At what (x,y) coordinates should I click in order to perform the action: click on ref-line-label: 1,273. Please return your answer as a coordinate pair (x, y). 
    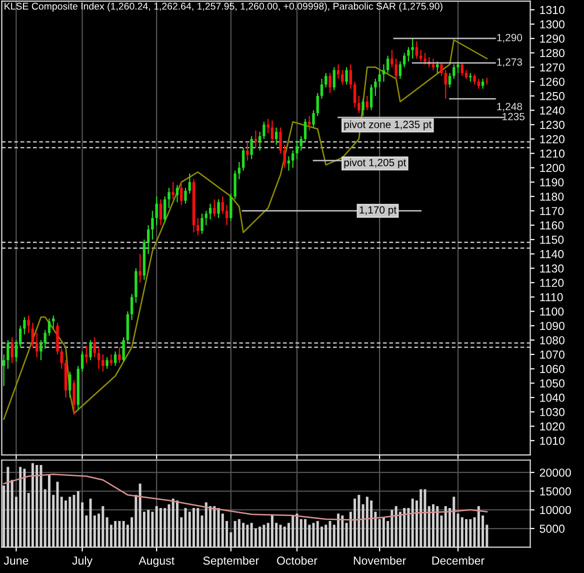
    Looking at the image, I should click on (509, 62).